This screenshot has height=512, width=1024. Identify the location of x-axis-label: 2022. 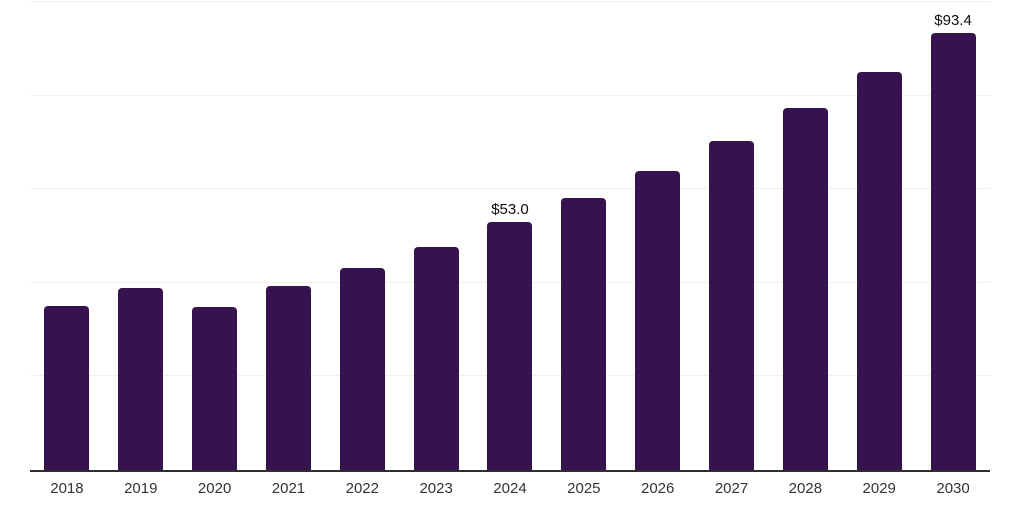
(362, 488).